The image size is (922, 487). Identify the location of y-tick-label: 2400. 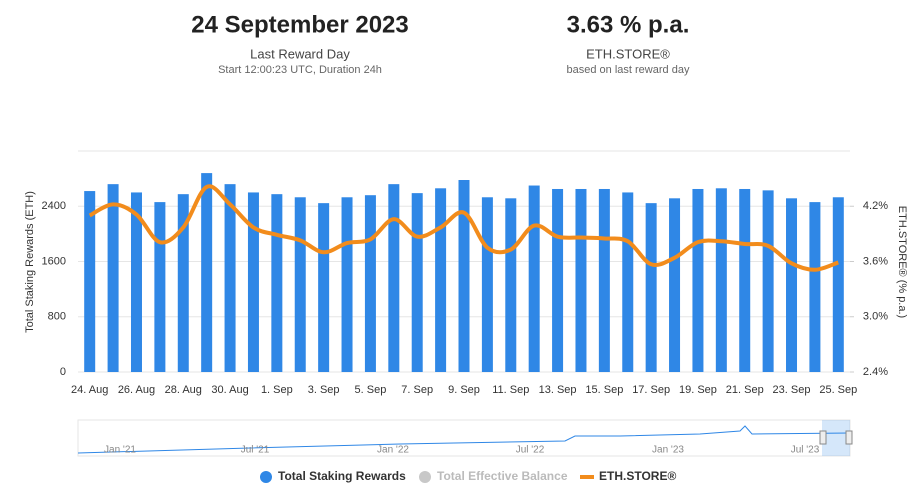
(54, 206).